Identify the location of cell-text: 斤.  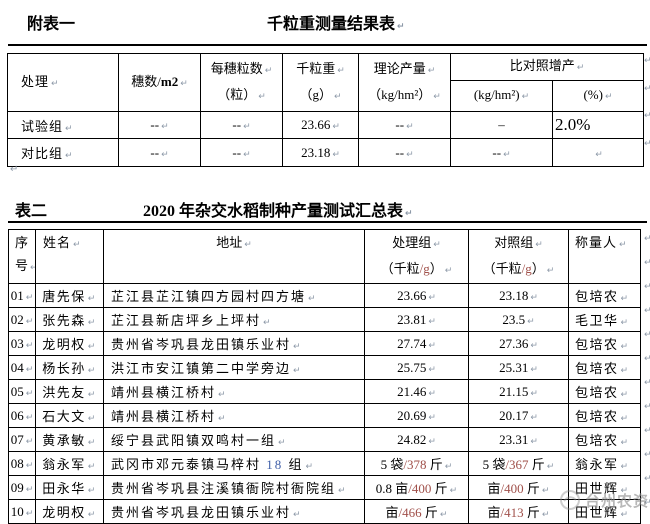
(536, 464).